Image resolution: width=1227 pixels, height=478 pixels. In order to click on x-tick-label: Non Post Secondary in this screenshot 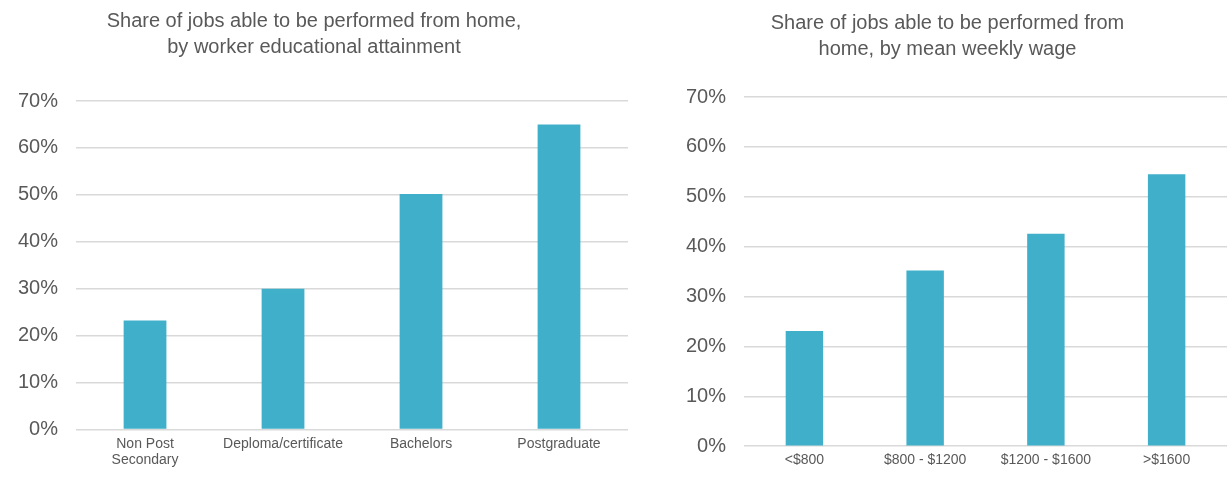, I will do `click(145, 451)`.